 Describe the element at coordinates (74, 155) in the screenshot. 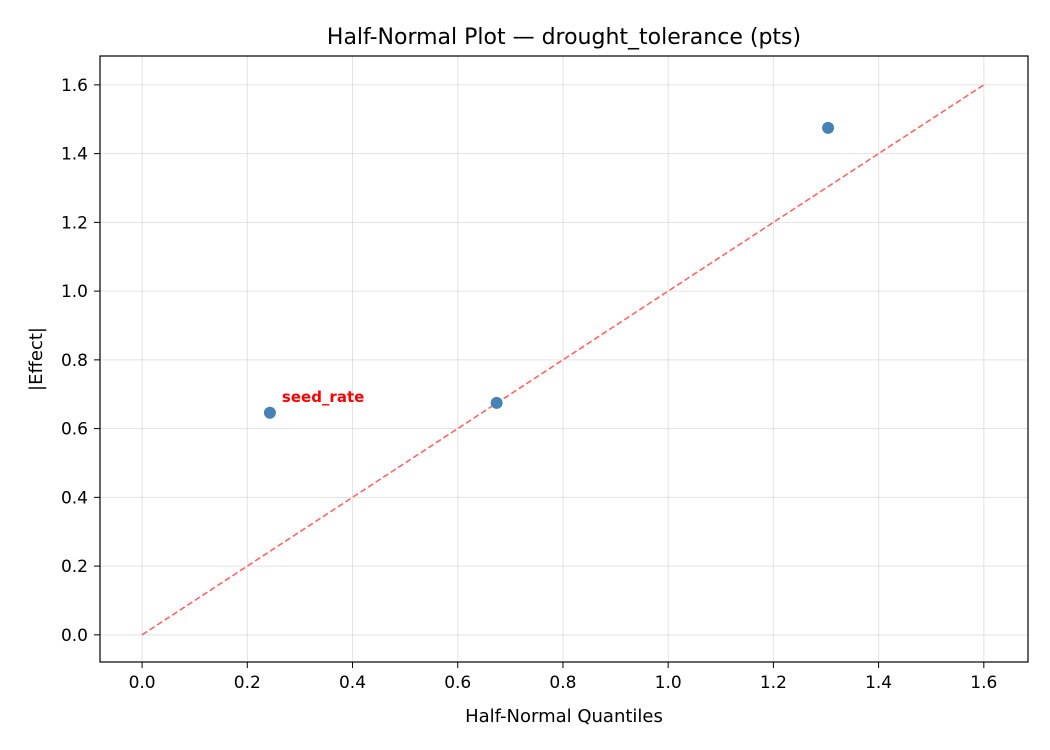

I see `y-tick-label: 1.4` at that location.